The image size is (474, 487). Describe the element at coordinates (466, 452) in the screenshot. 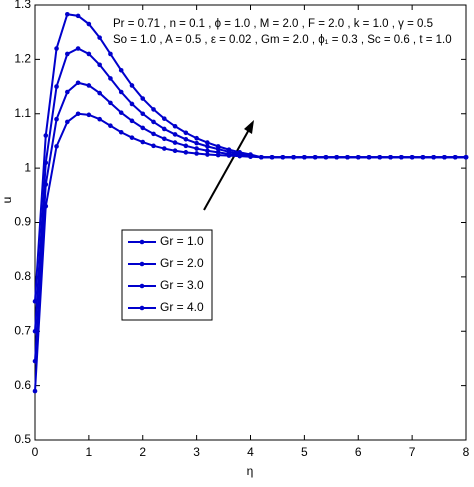

I see `x-tick-label: 8` at that location.